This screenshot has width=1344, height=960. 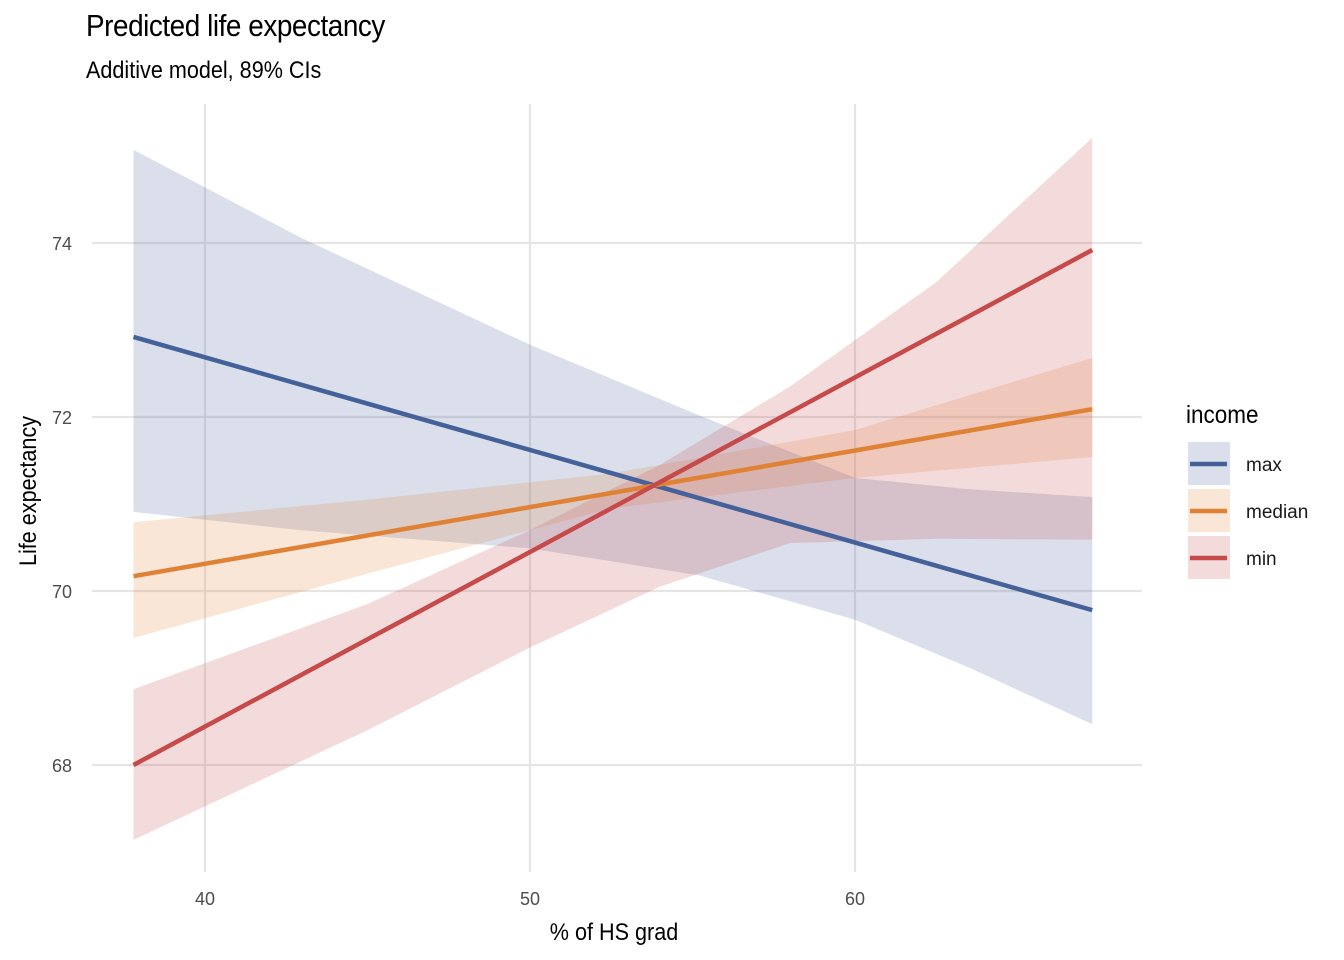 I want to click on x-tick-label-40: 40, so click(x=205, y=899).